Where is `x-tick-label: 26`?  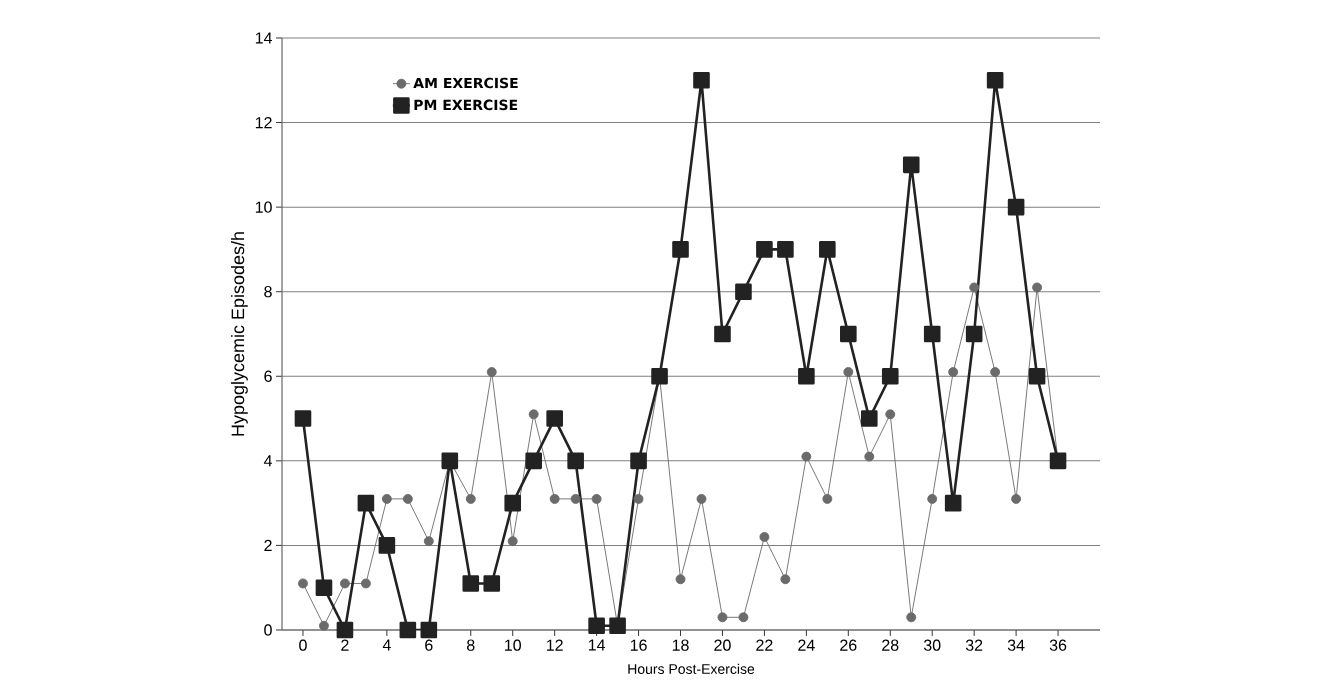 x-tick-label: 26 is located at coordinates (848, 645).